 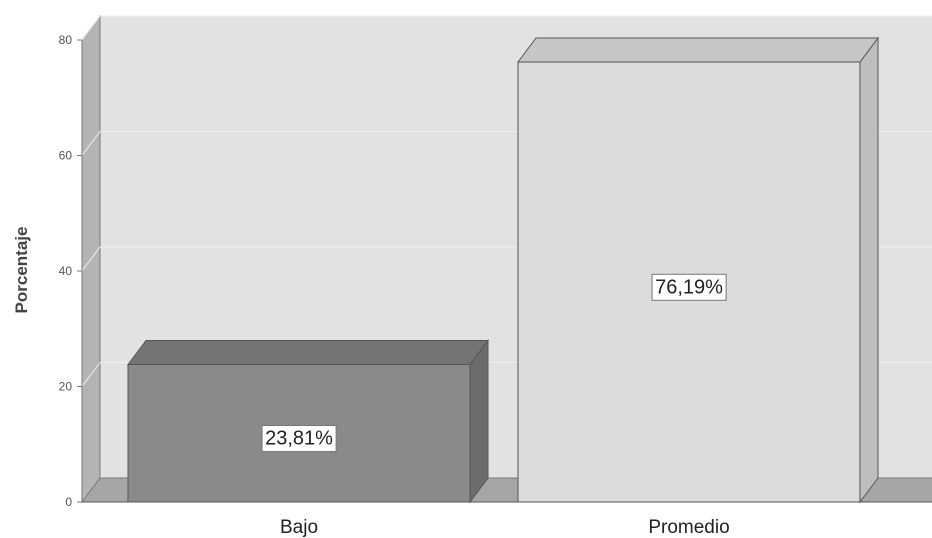 I want to click on bar-bajo: 23,81%, so click(x=308, y=421).